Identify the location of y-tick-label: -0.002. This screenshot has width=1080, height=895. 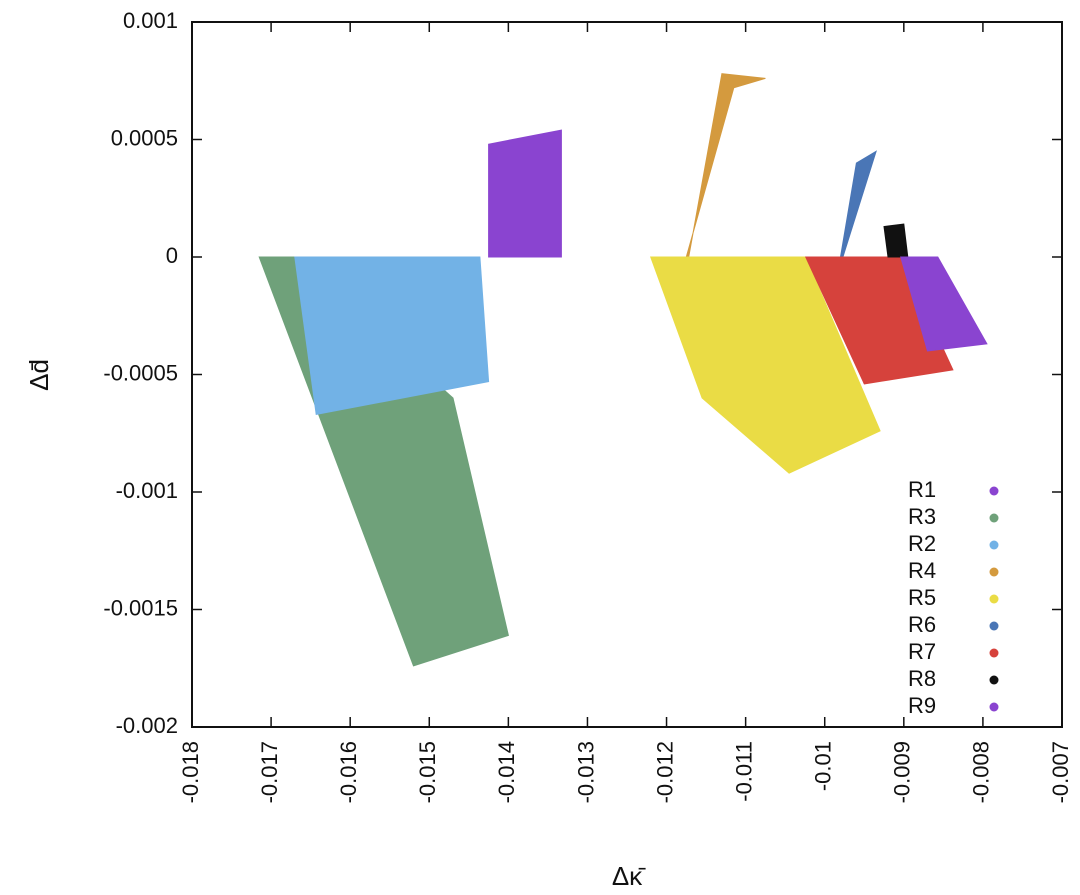
(147, 725).